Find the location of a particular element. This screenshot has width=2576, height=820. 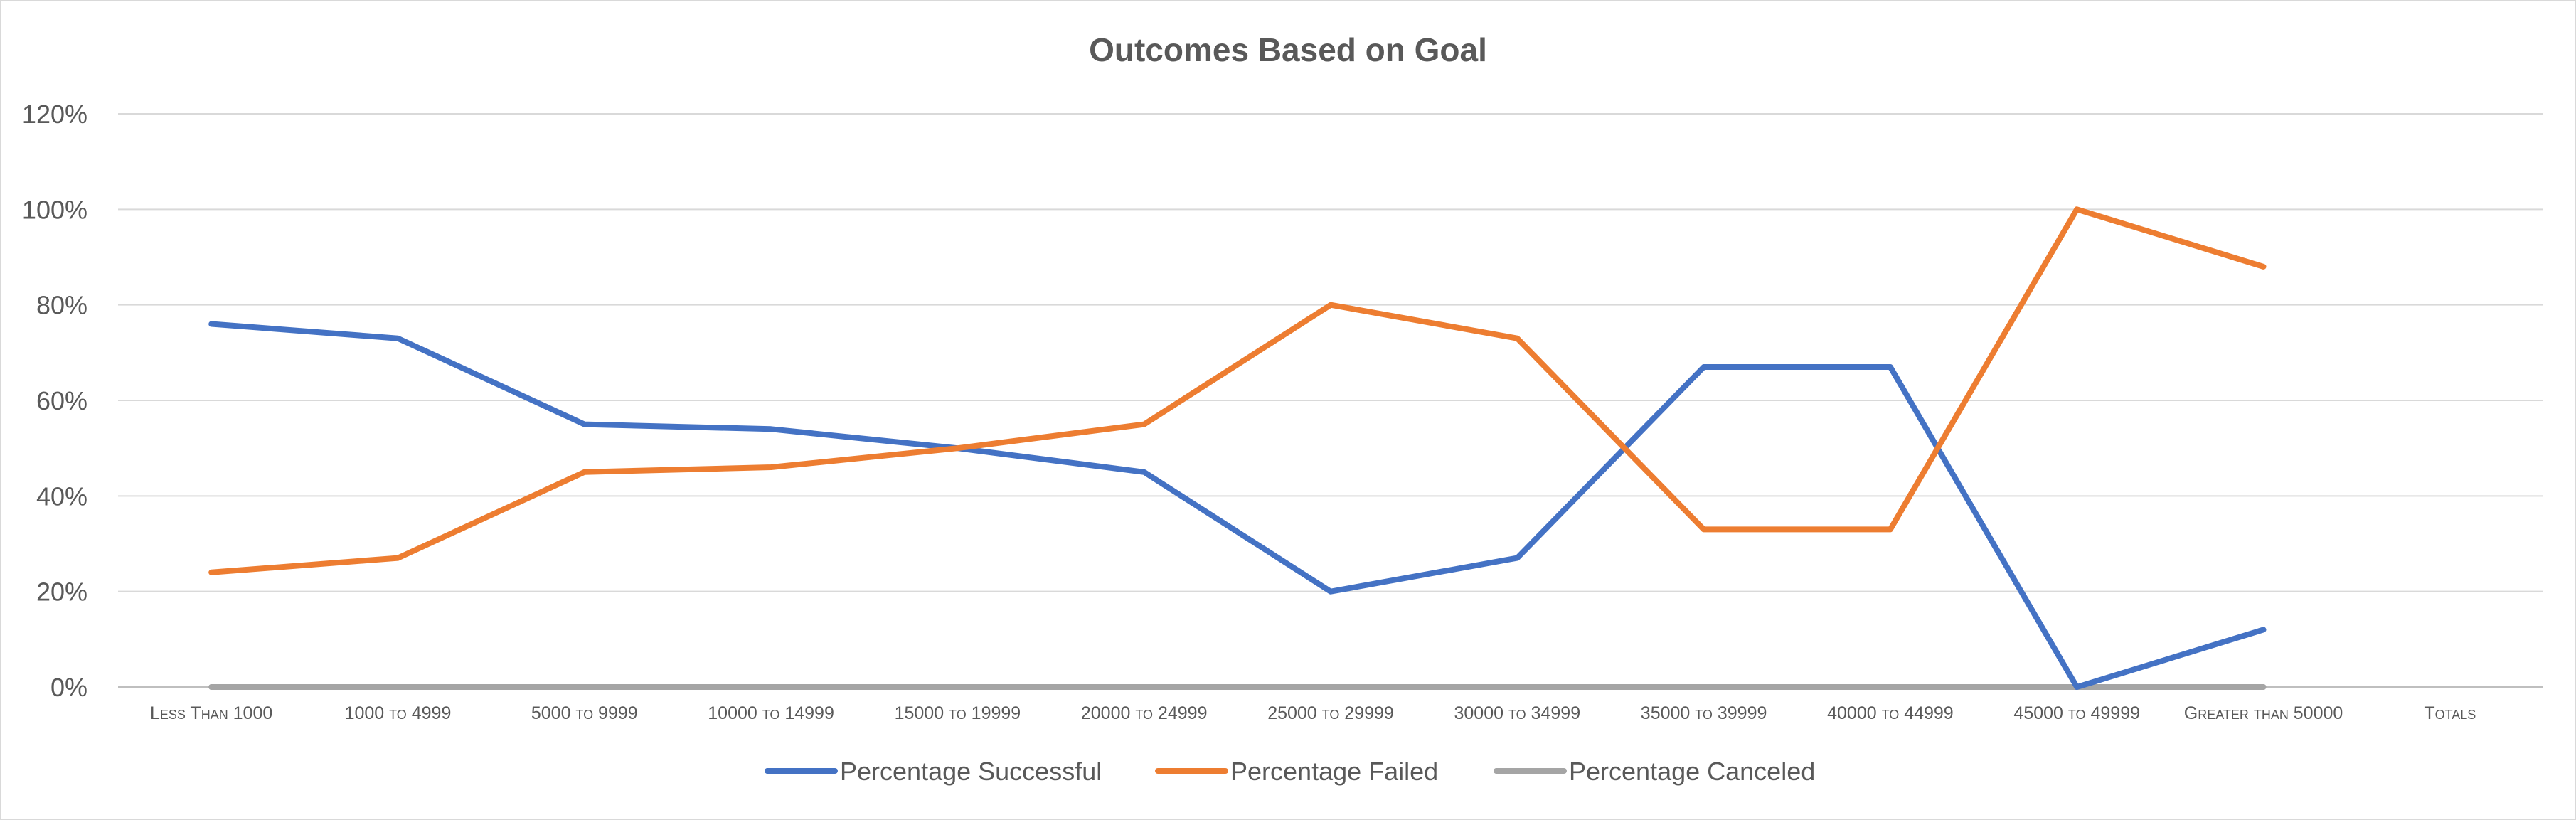

x-tick-label: 25000 to 29999 is located at coordinates (1330, 713).